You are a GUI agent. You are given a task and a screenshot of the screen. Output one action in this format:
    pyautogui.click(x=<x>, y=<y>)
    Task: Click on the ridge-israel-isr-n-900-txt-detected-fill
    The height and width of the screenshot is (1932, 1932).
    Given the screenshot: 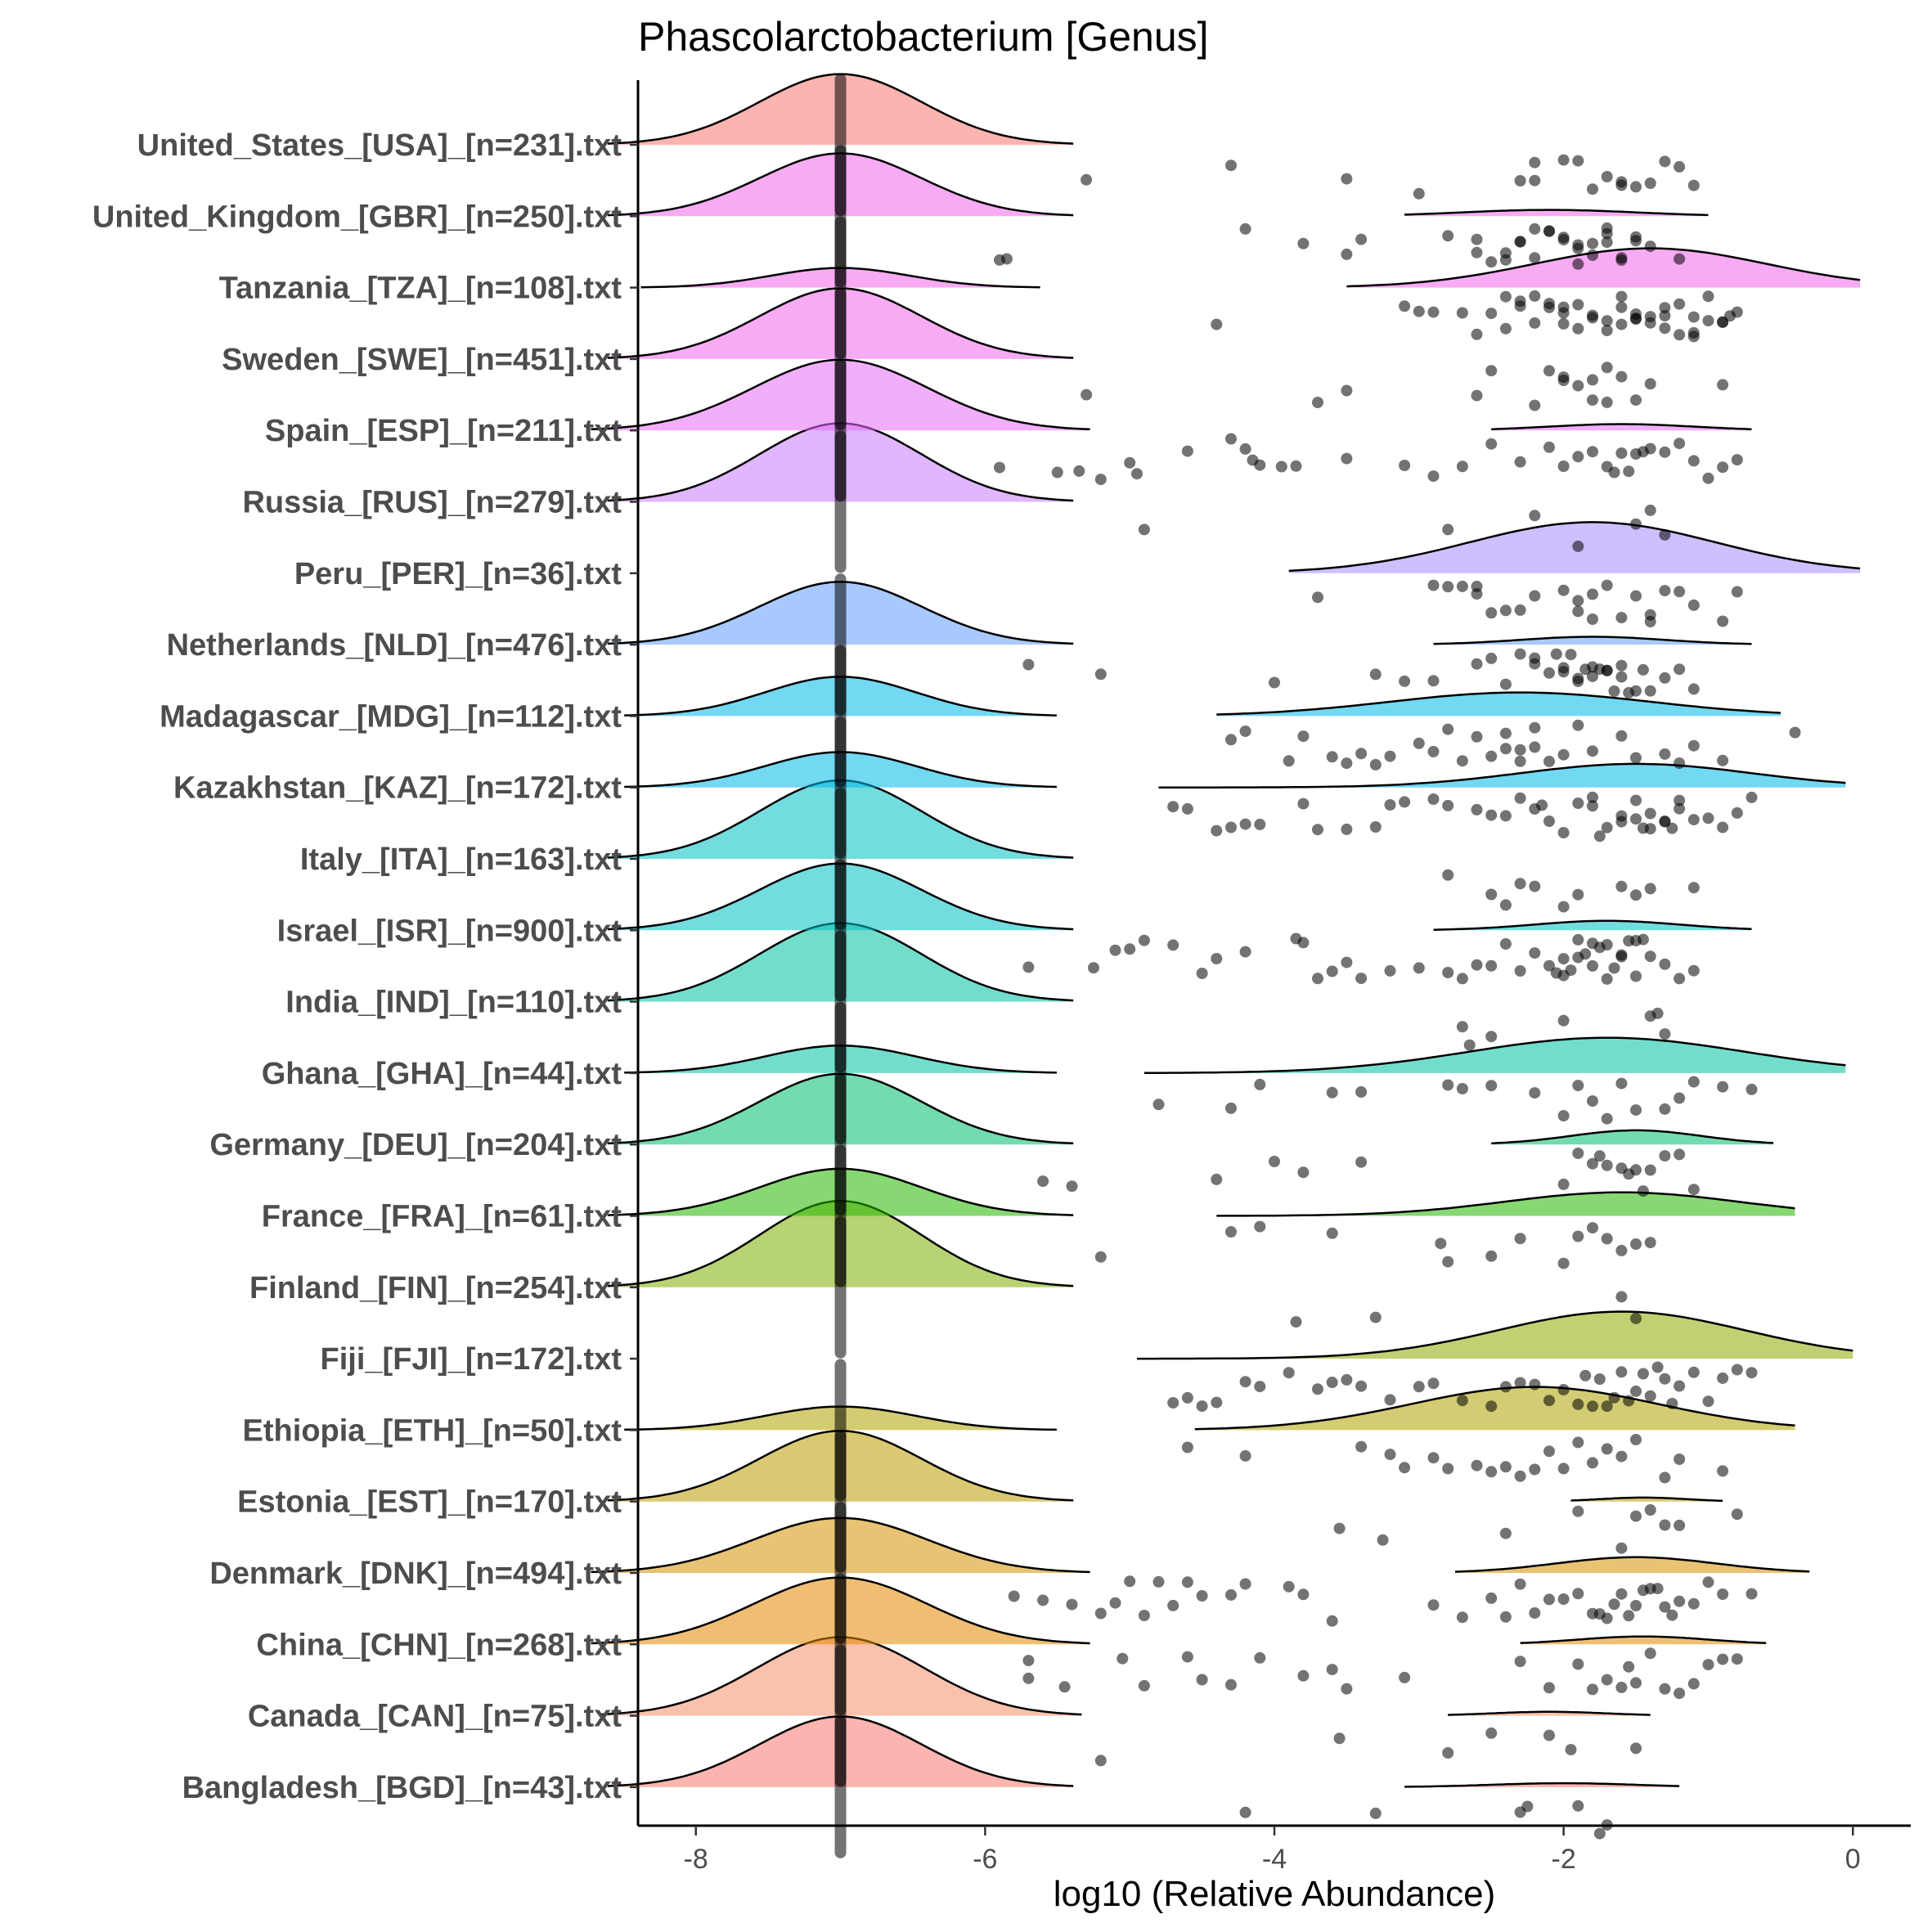 What is the action you would take?
    pyautogui.click(x=1592, y=926)
    